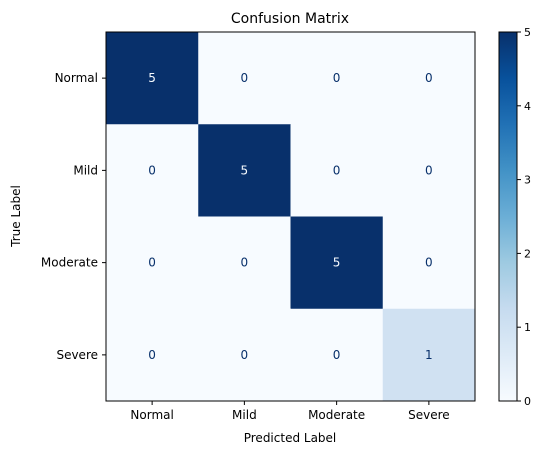  Describe the element at coordinates (244, 415) in the screenshot. I see `x-tick-label: Mild` at that location.